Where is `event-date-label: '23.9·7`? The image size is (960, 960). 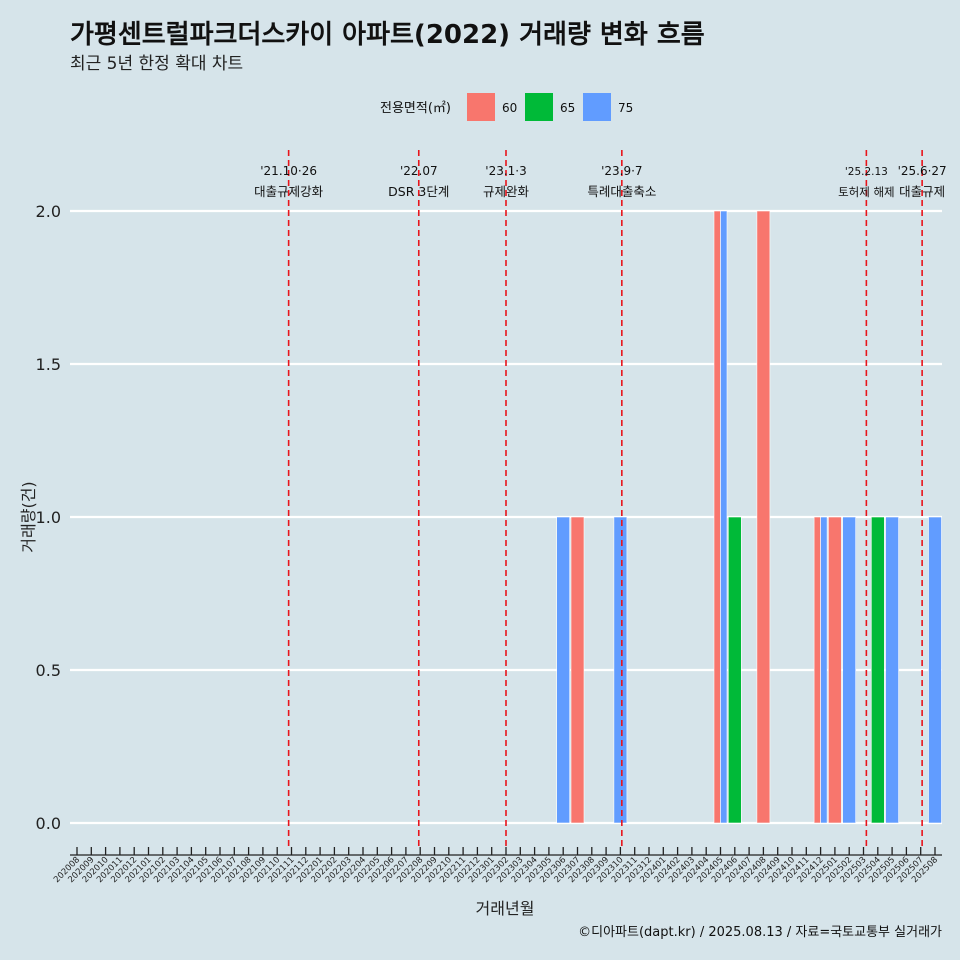
event-date-label: '23.9·7 is located at coordinates (621, 171).